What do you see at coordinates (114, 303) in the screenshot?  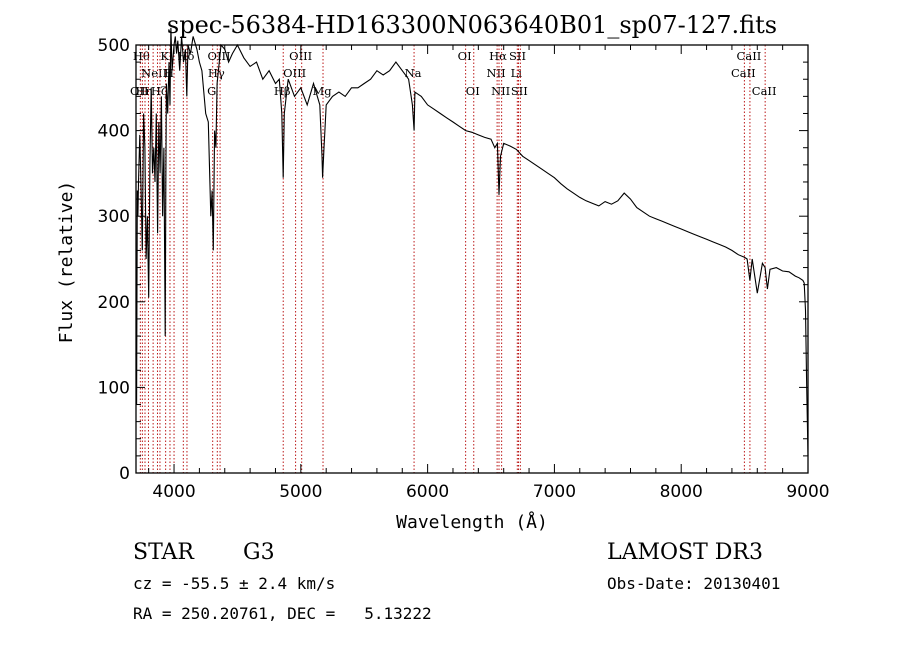 I see `y-tick-label: 200` at bounding box center [114, 303].